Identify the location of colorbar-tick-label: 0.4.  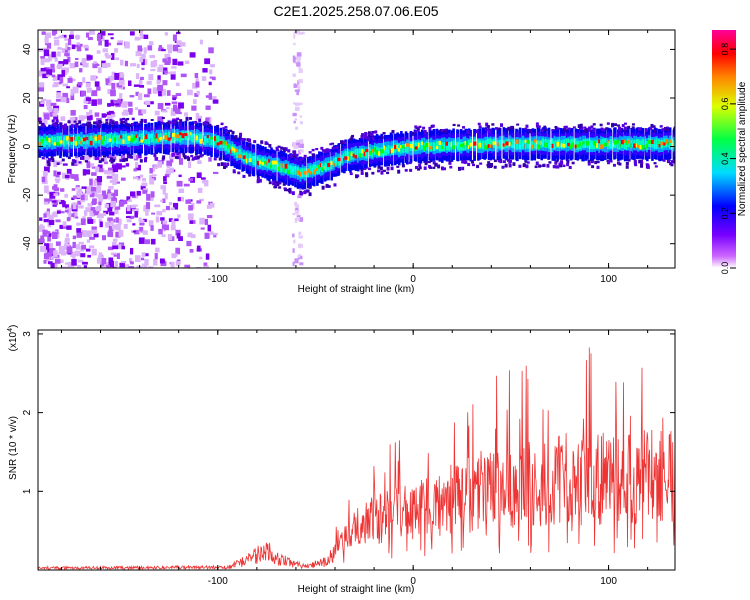
(725, 158).